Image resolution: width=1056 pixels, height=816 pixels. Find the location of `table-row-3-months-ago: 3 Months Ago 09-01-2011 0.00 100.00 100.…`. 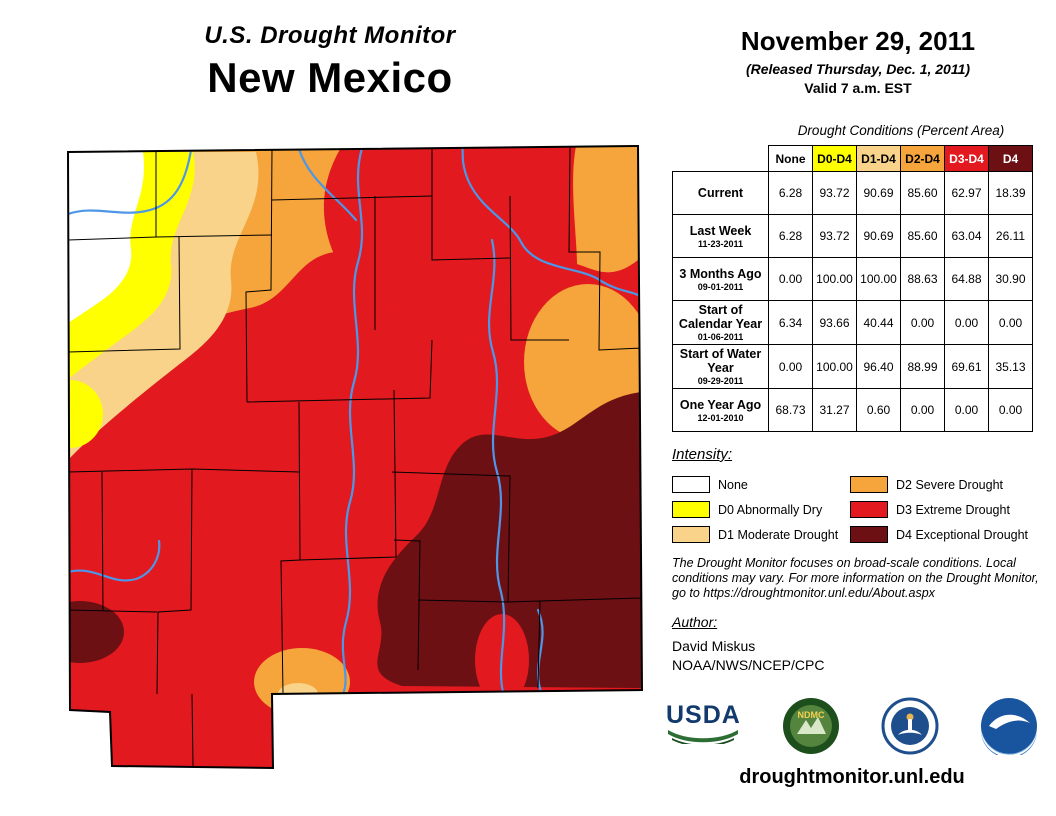

table-row-3-months-ago: 3 Months Ago 09-01-2011 0.00 100.00 100.… is located at coordinates (852, 279).